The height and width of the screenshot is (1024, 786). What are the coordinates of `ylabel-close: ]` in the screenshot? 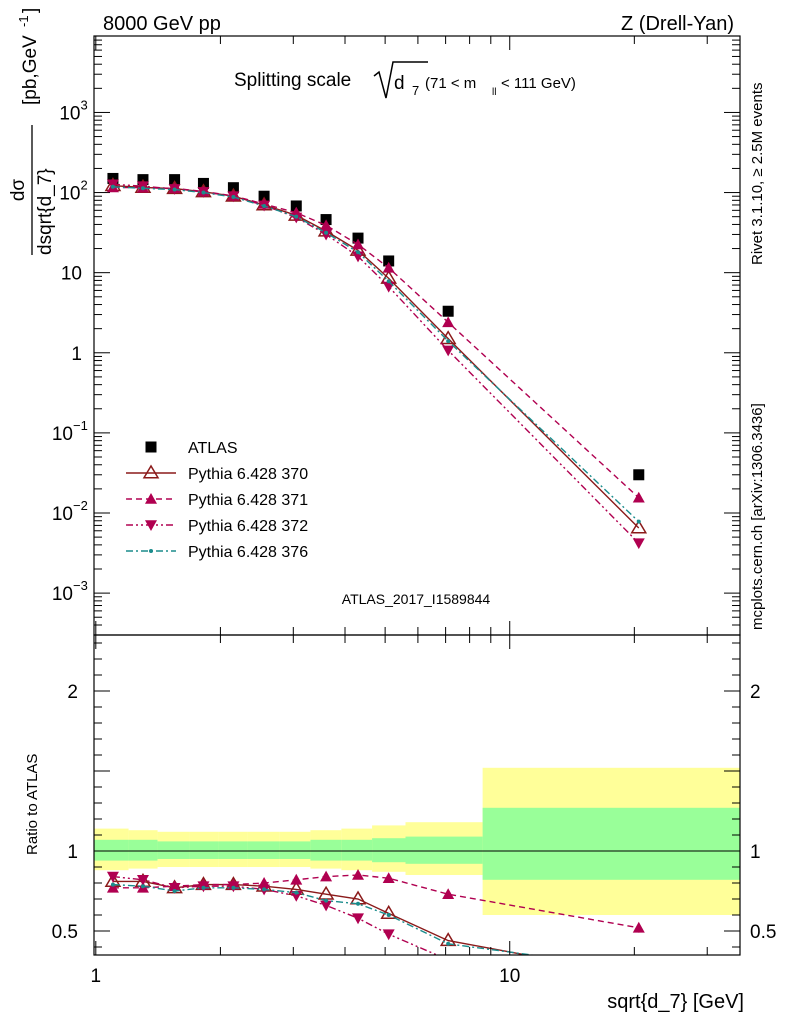 It's located at (30, 10).